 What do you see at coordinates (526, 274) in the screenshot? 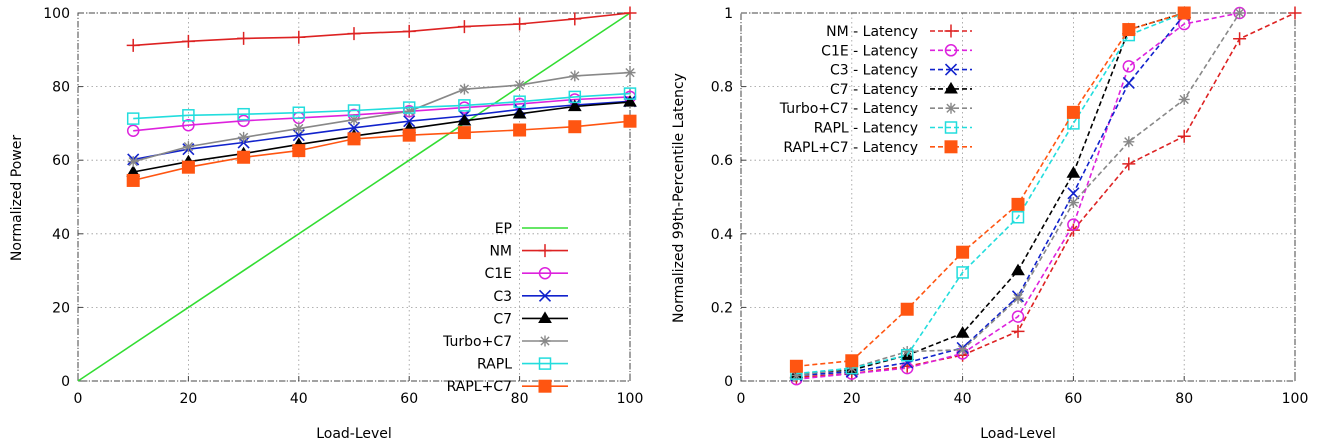
I see `legend-entry: C1E` at bounding box center [526, 274].